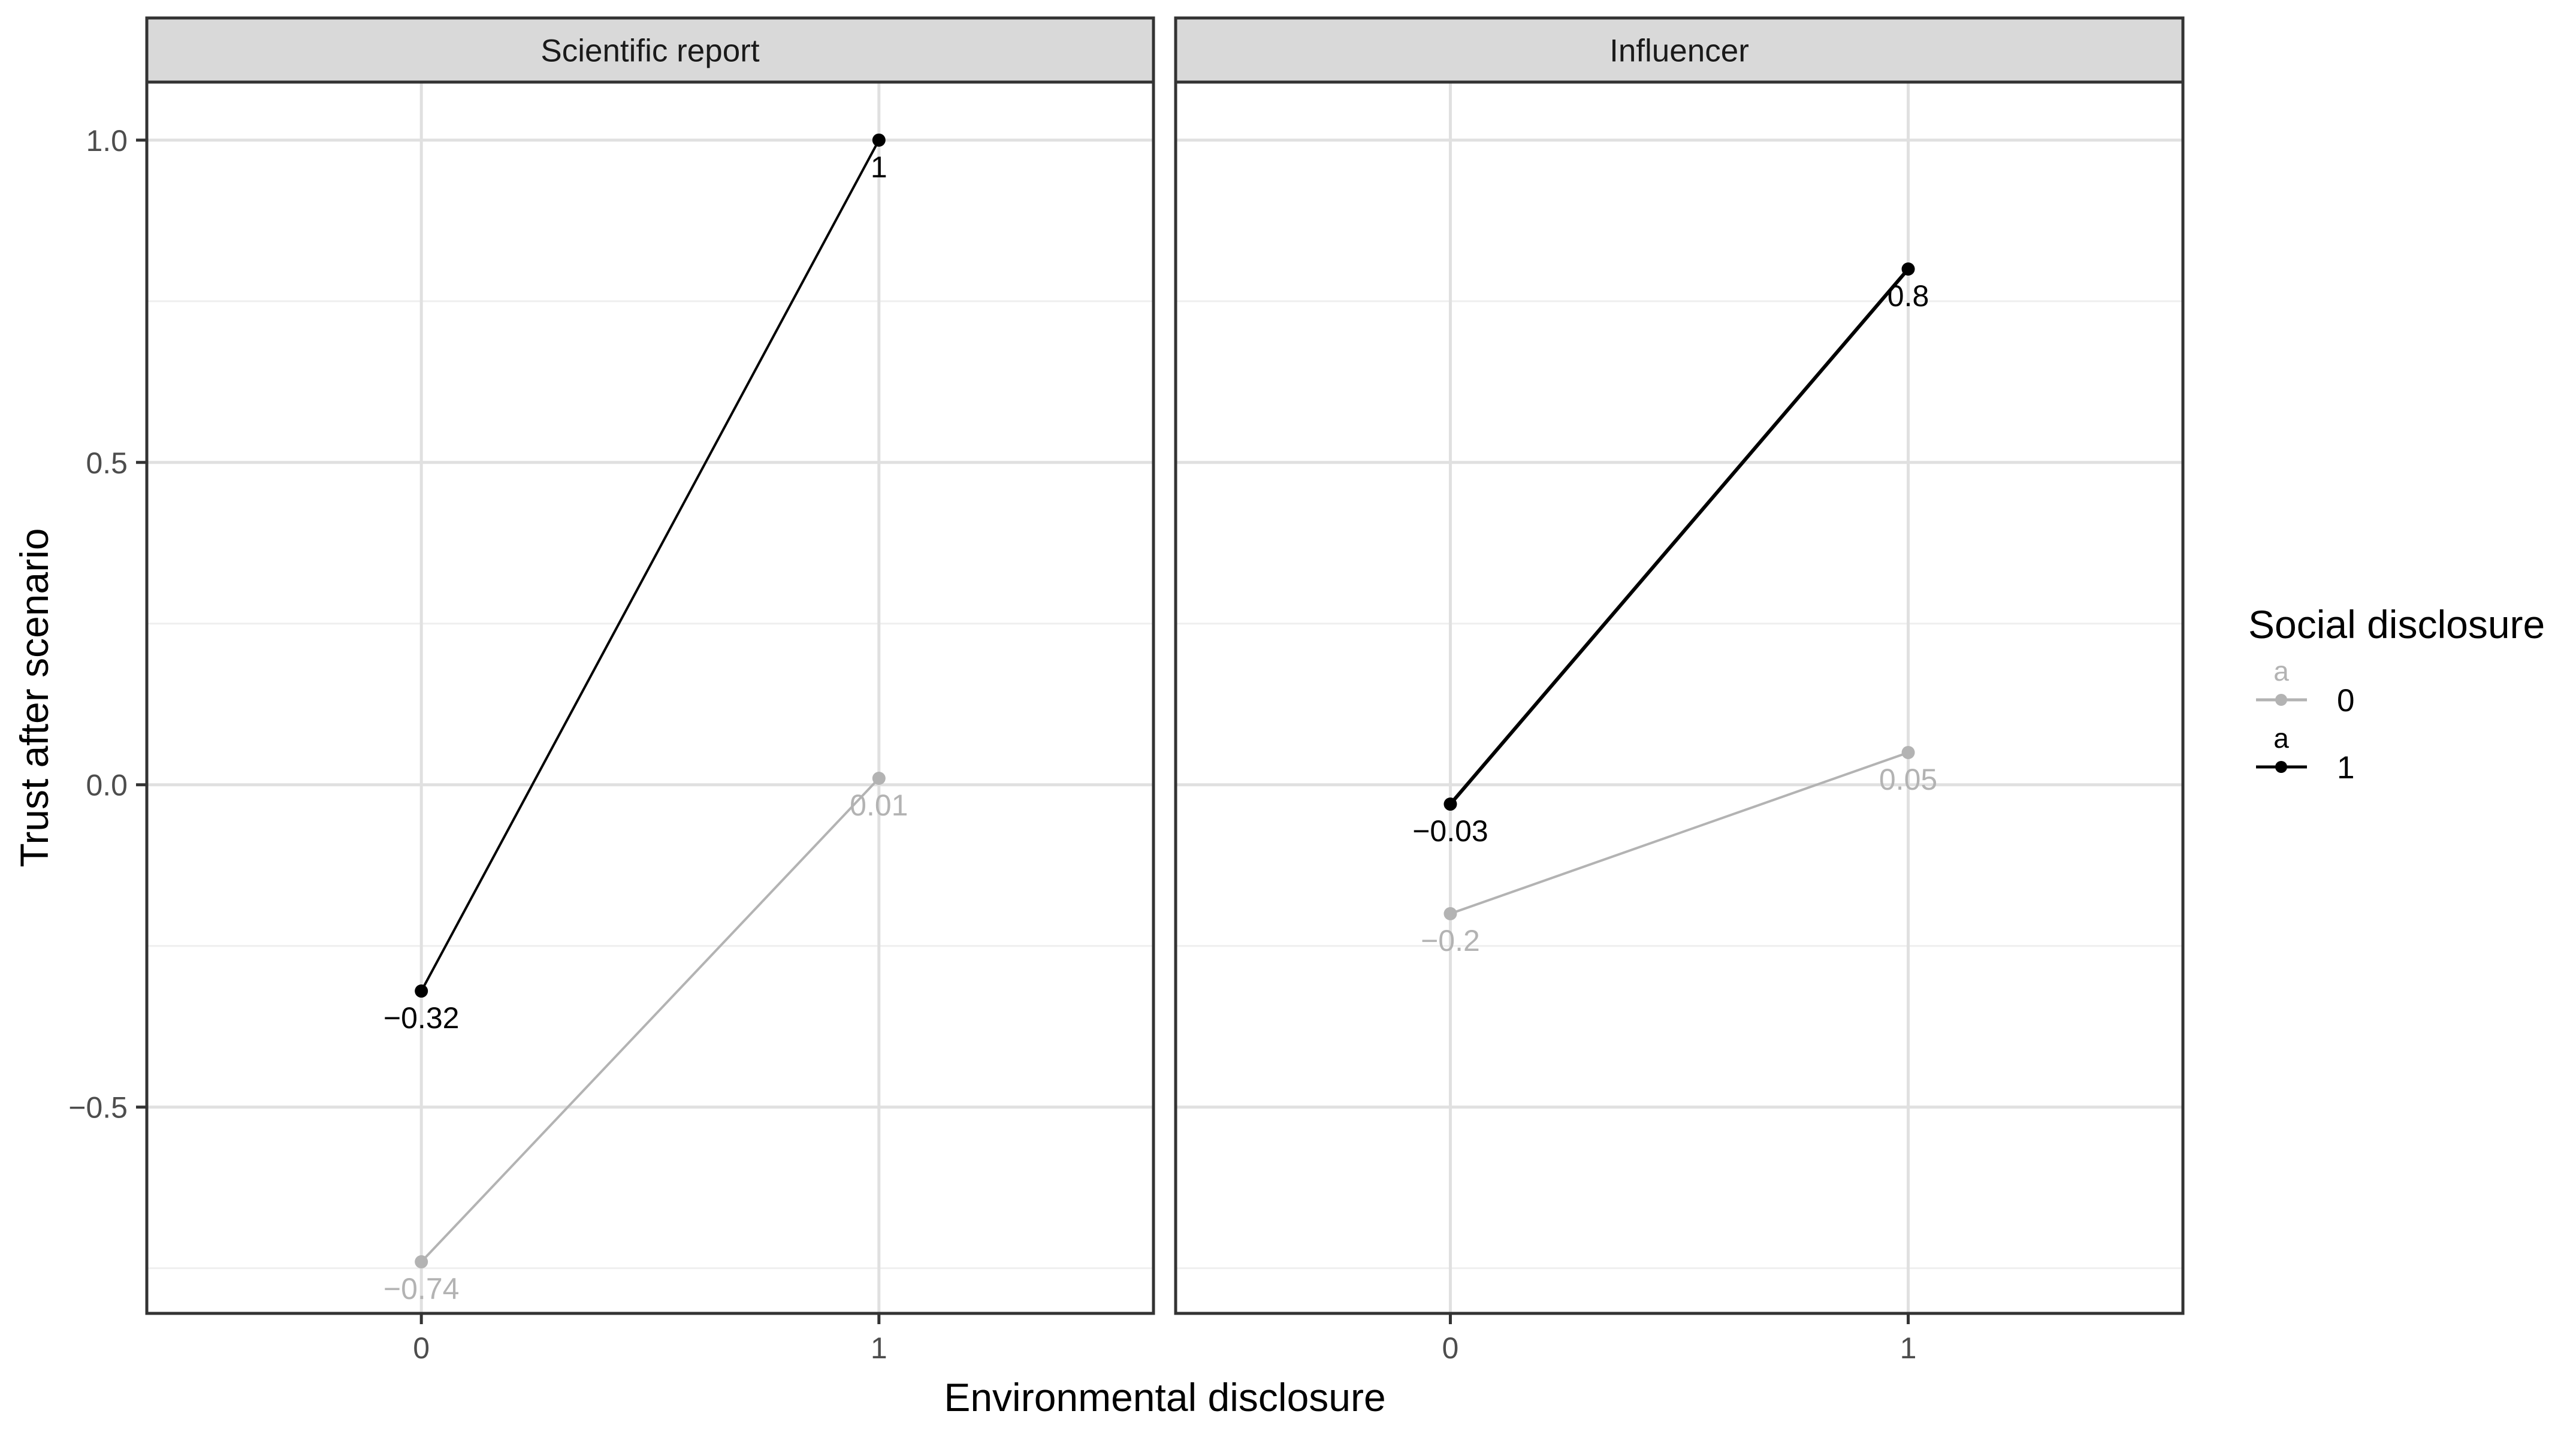 The width and height of the screenshot is (2576, 1441). What do you see at coordinates (107, 785) in the screenshot?
I see `y-tick-label: 0.0` at bounding box center [107, 785].